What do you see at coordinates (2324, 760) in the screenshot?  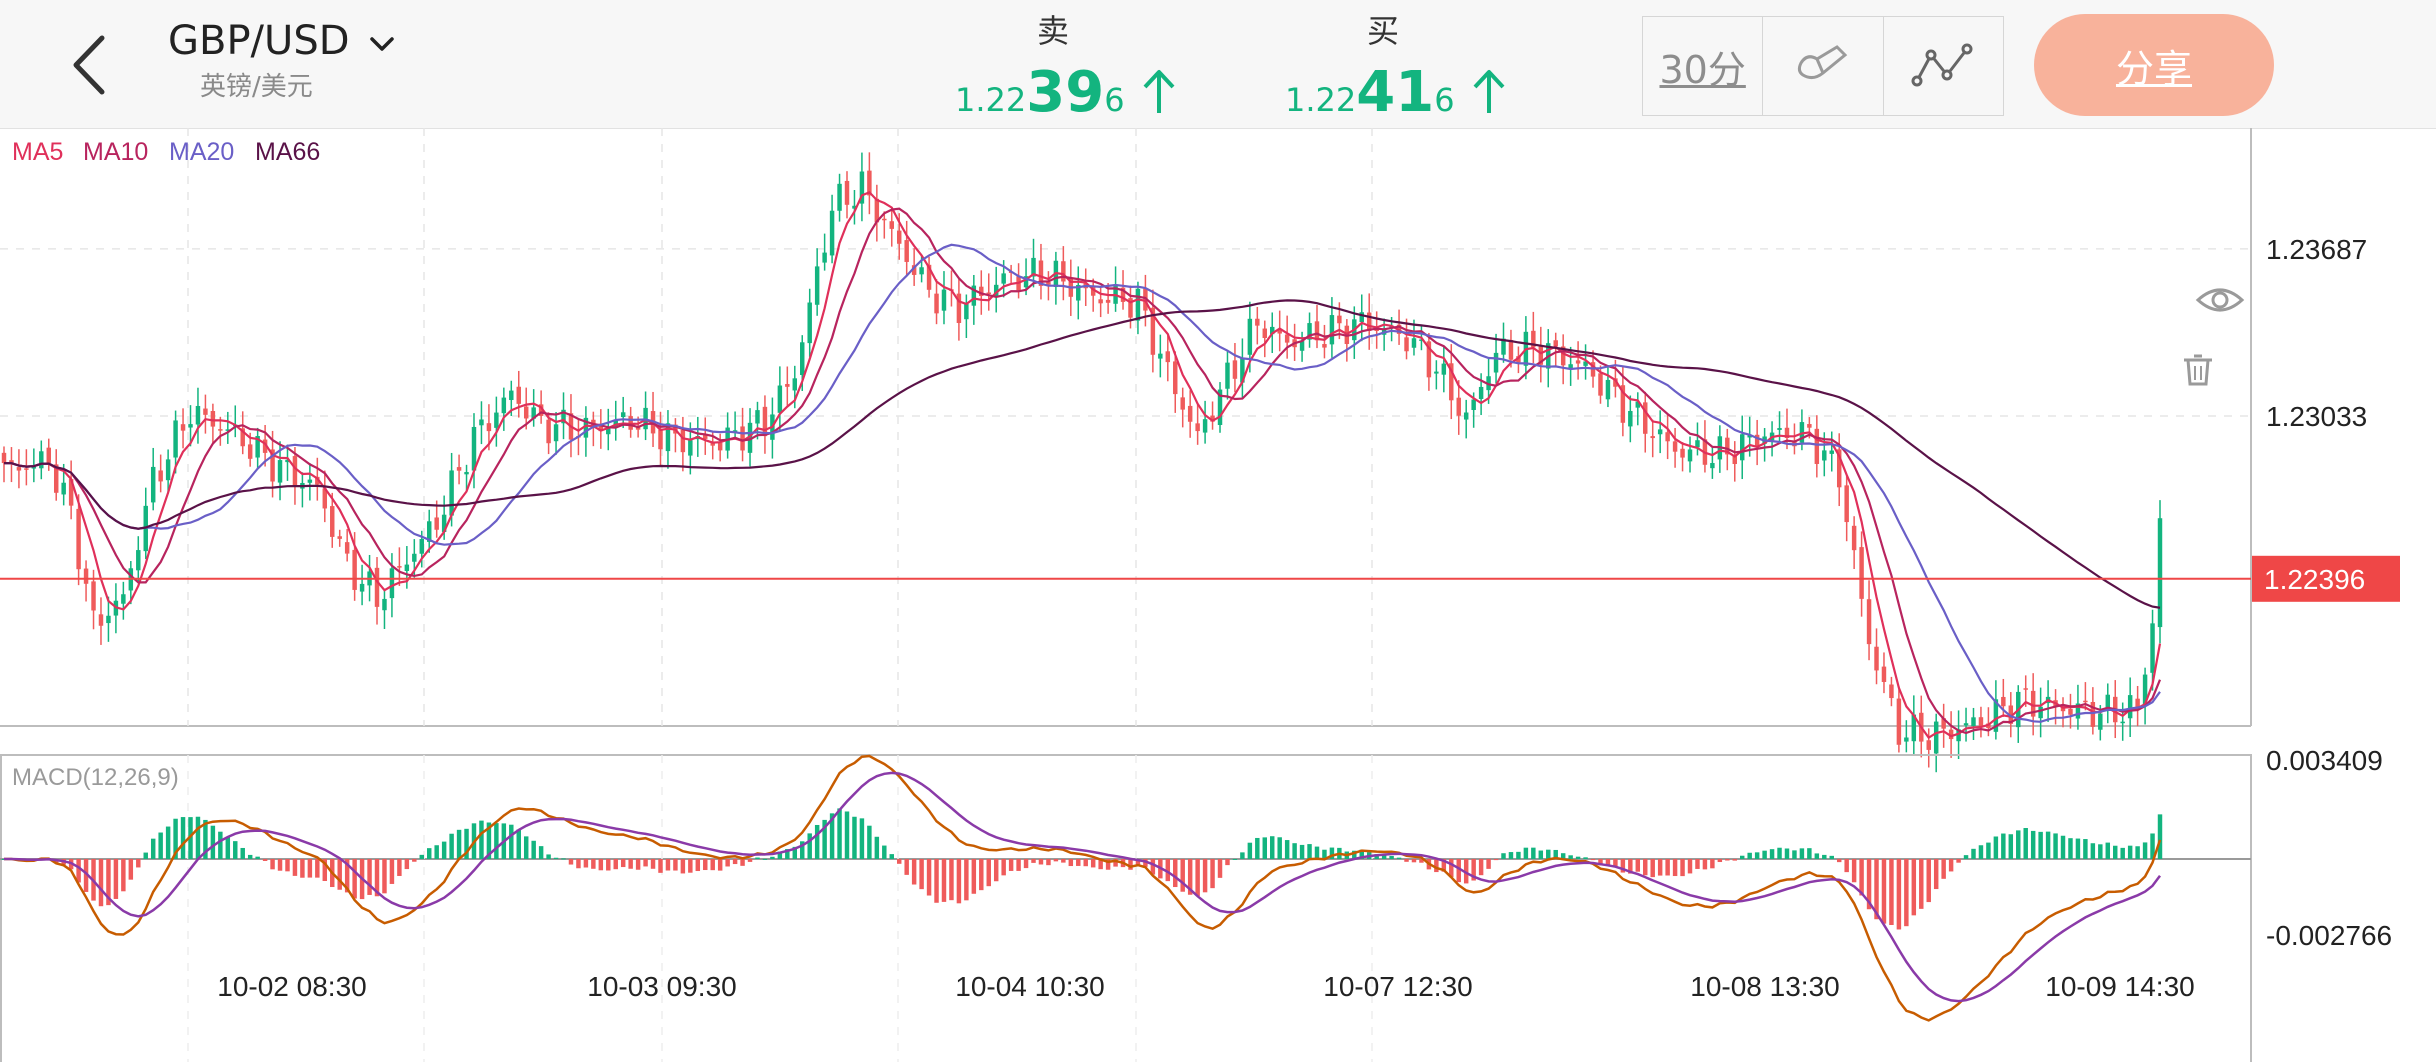 I see `macd-ytick-top: 0.003409` at bounding box center [2324, 760].